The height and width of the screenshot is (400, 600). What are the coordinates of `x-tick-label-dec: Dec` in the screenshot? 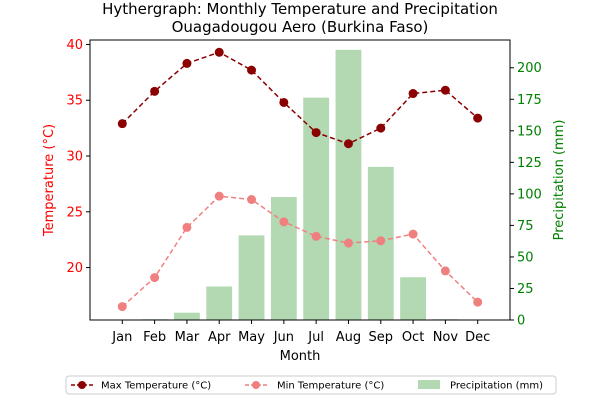 It's located at (477, 337).